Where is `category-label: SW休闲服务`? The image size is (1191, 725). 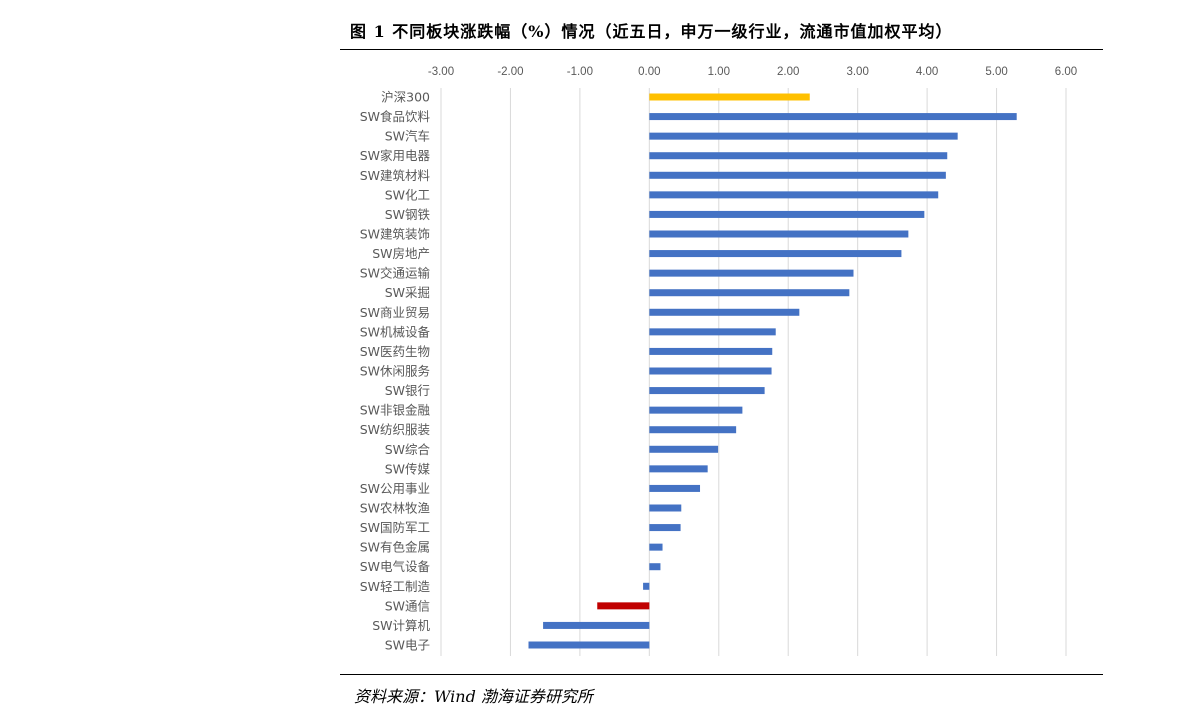 category-label: SW休闲服务 is located at coordinates (395, 371).